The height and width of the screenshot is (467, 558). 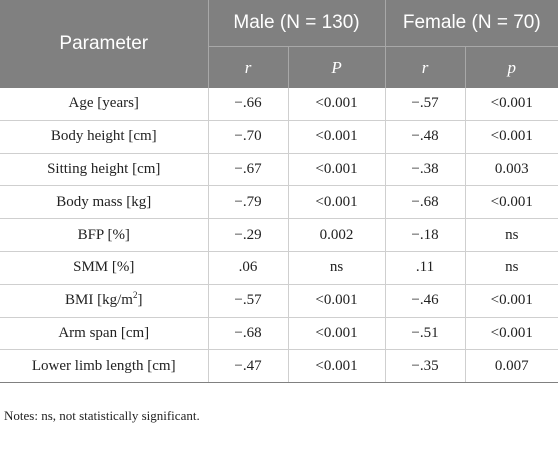 What do you see at coordinates (247, 202) in the screenshot?
I see `cell-male-r: −.79` at bounding box center [247, 202].